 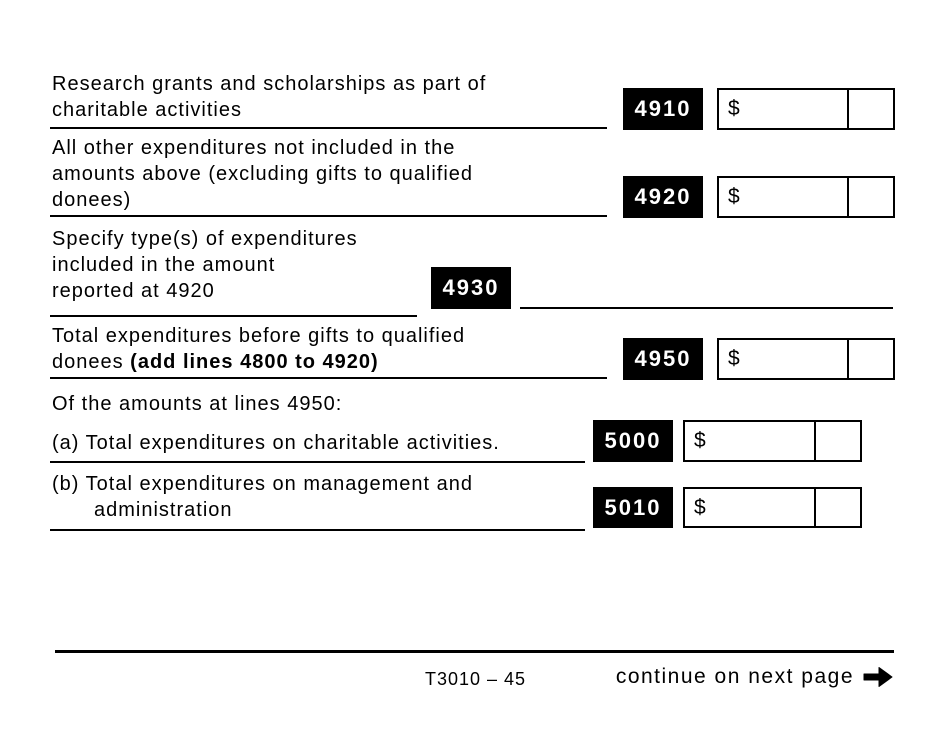 What do you see at coordinates (663, 197) in the screenshot?
I see `line-code-4920: 4920` at bounding box center [663, 197].